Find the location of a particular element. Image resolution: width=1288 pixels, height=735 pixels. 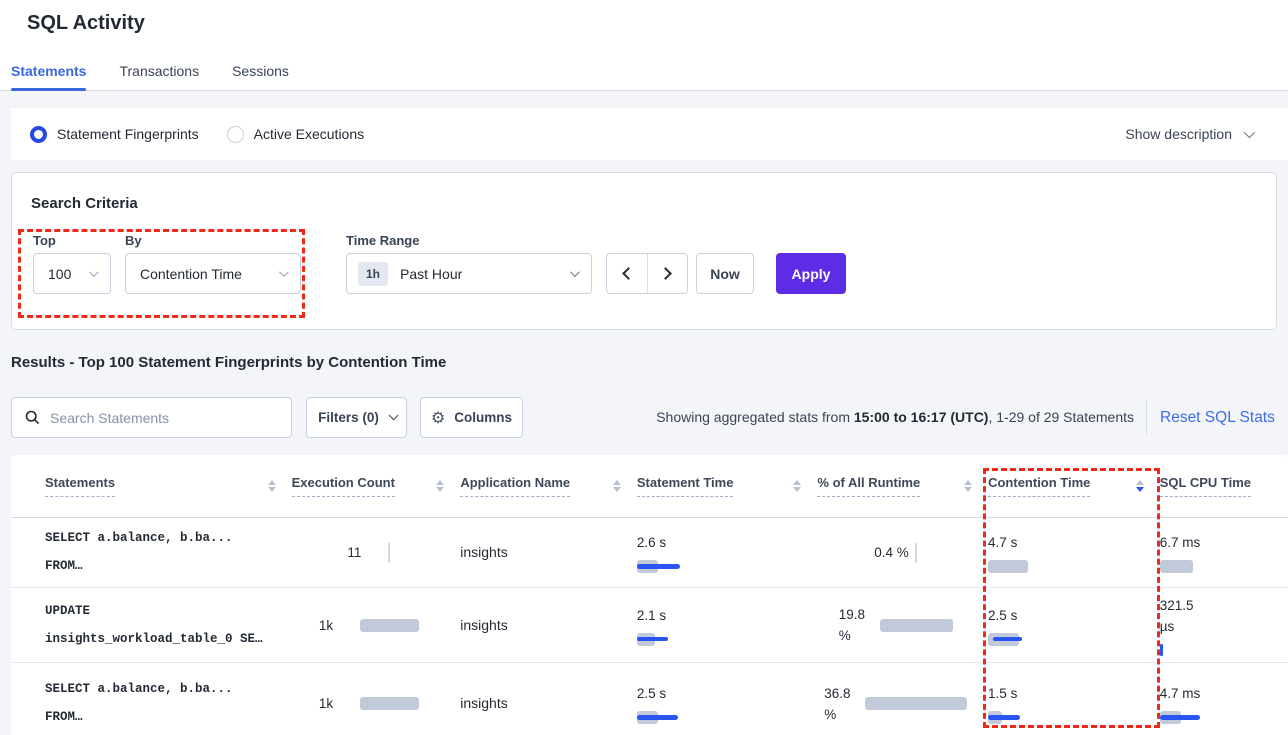

next-window-button is located at coordinates (667, 273).